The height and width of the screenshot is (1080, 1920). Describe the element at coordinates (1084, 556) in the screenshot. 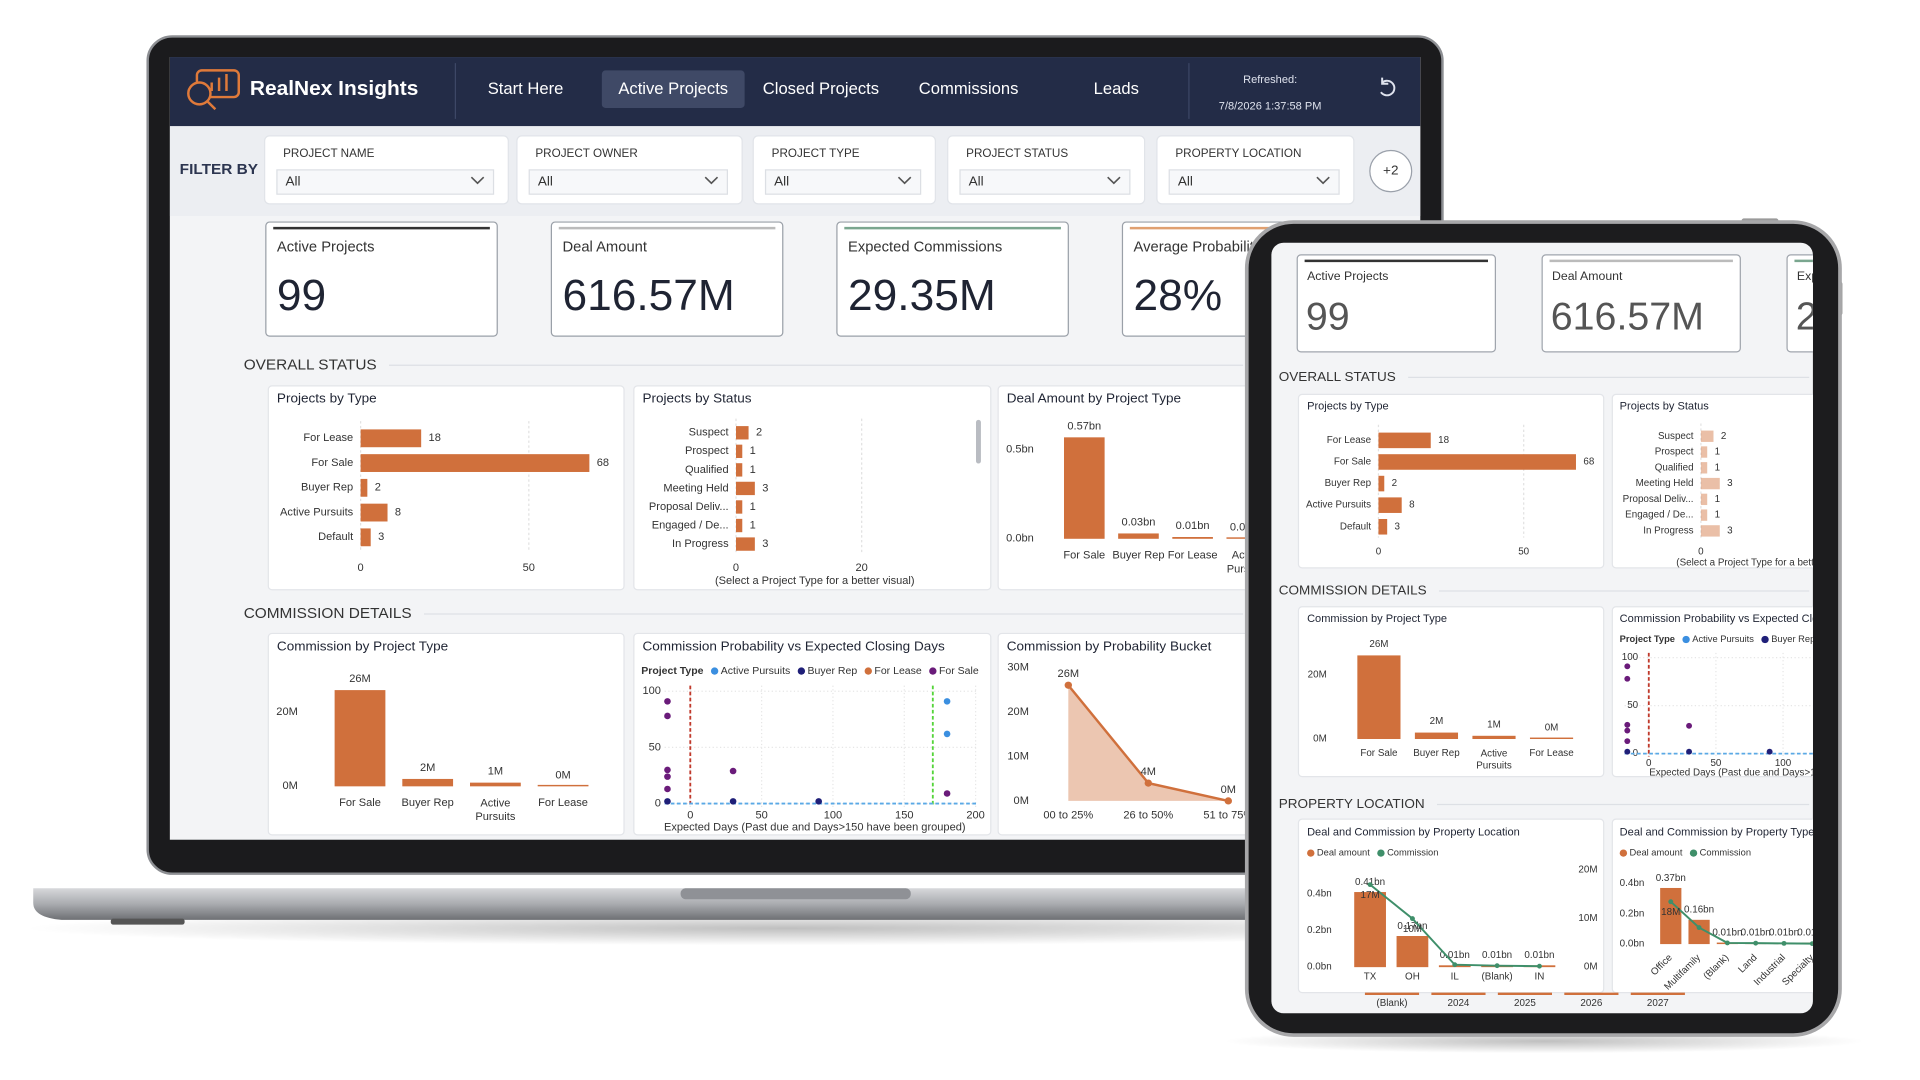

I see `x-tick-label: For Sale` at that location.